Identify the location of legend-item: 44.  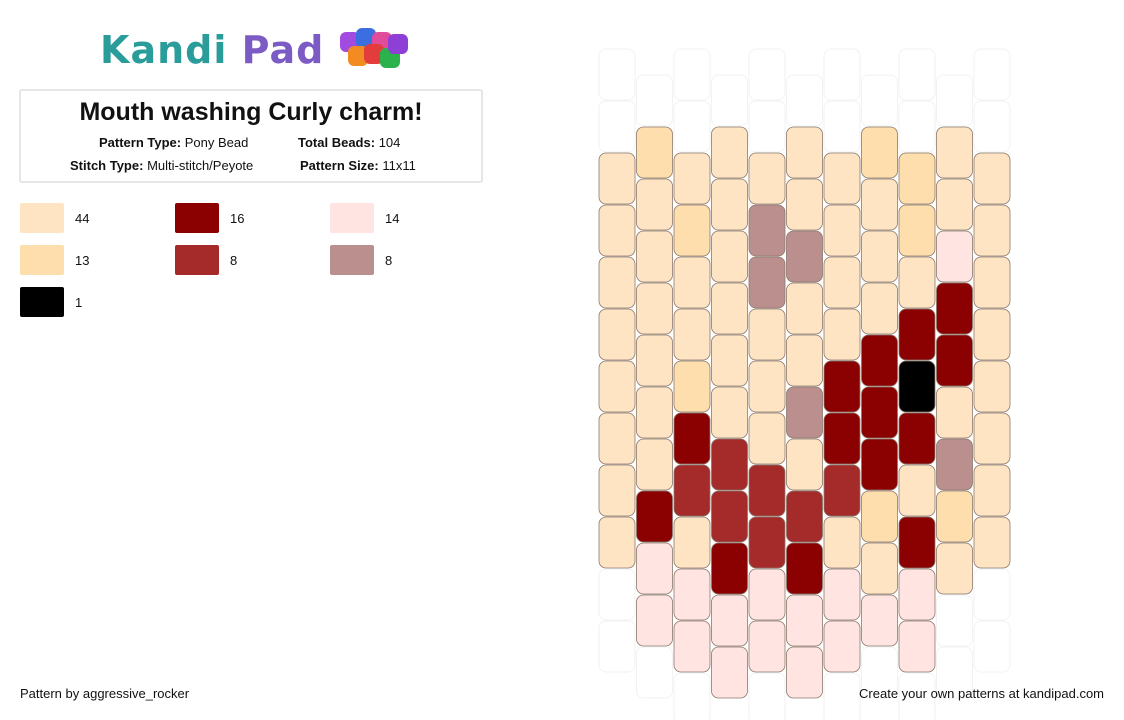
(54, 218).